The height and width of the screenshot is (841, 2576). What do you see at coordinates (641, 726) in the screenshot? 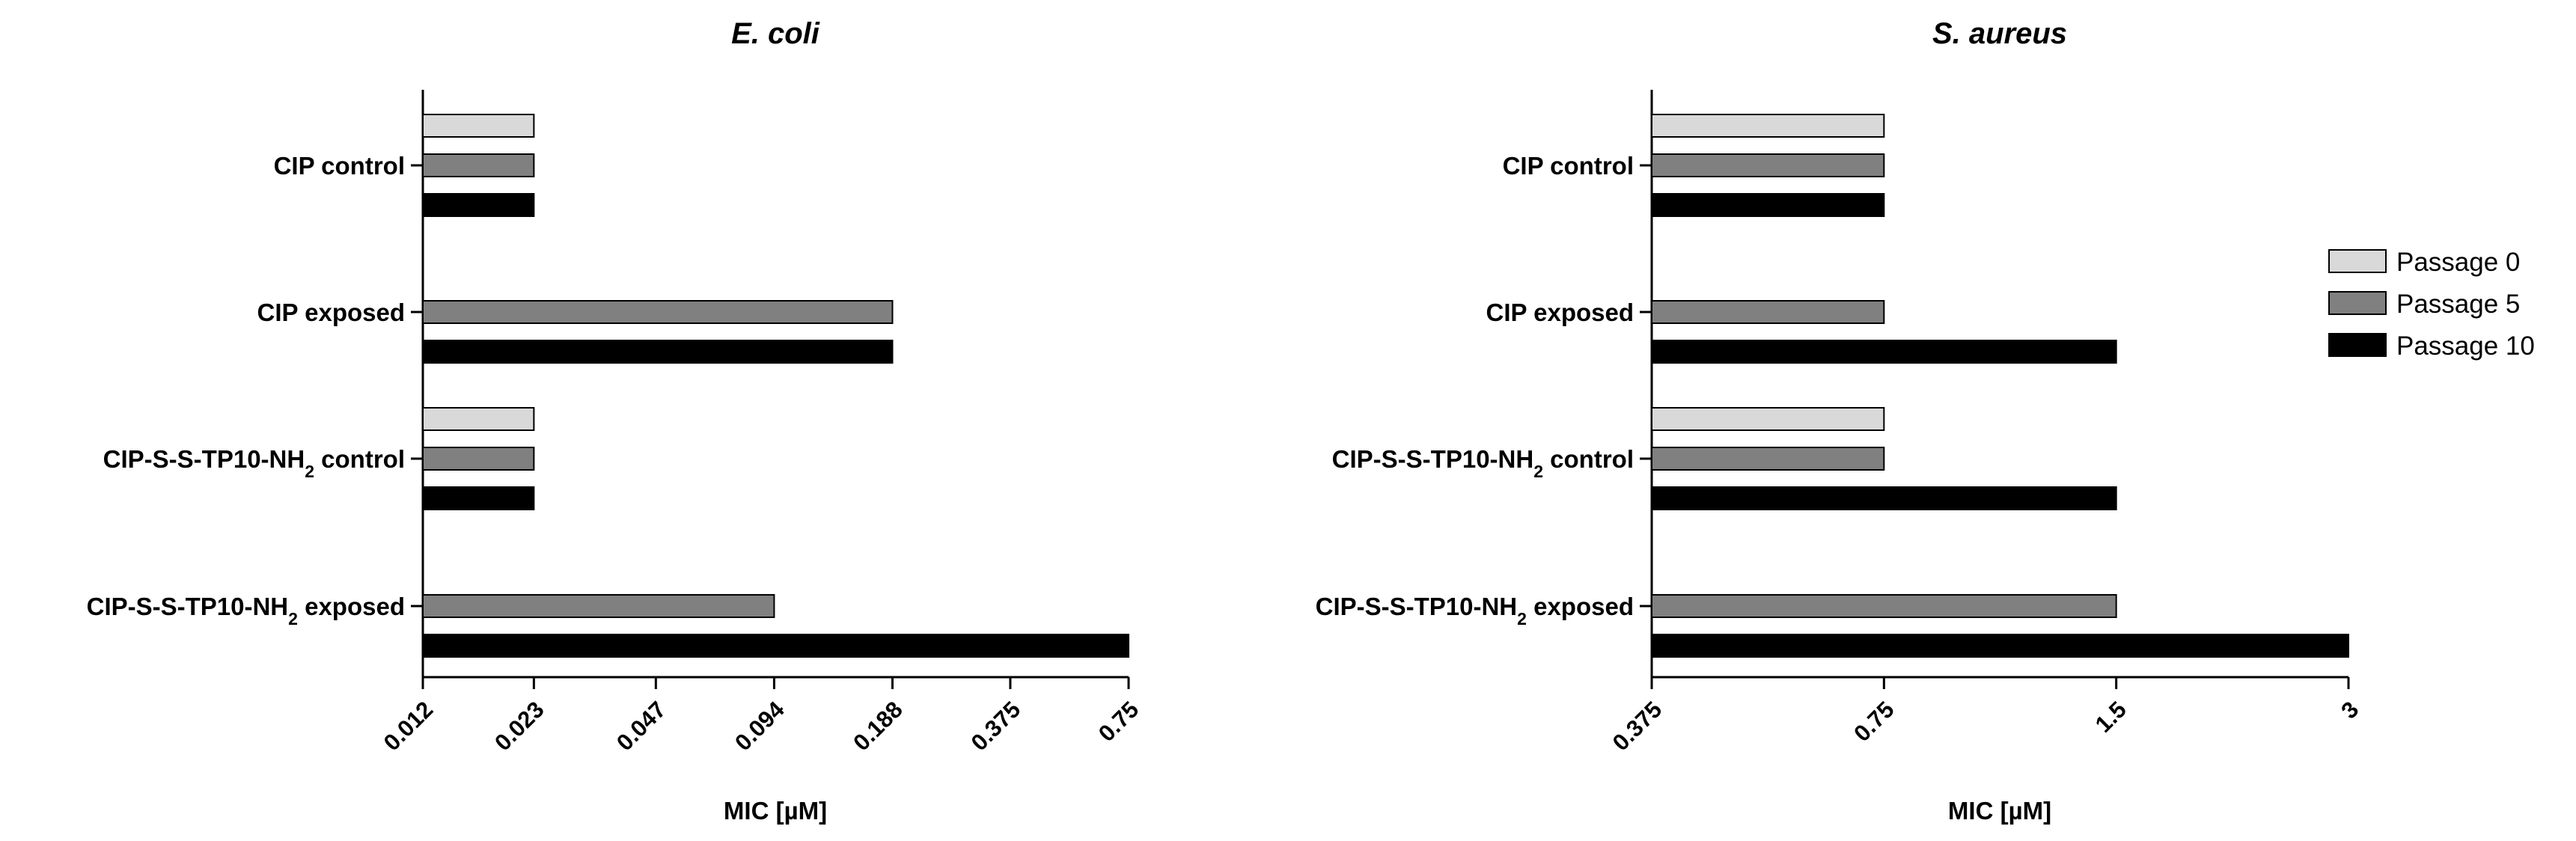
I see `x-tick-label: 0.047` at bounding box center [641, 726].